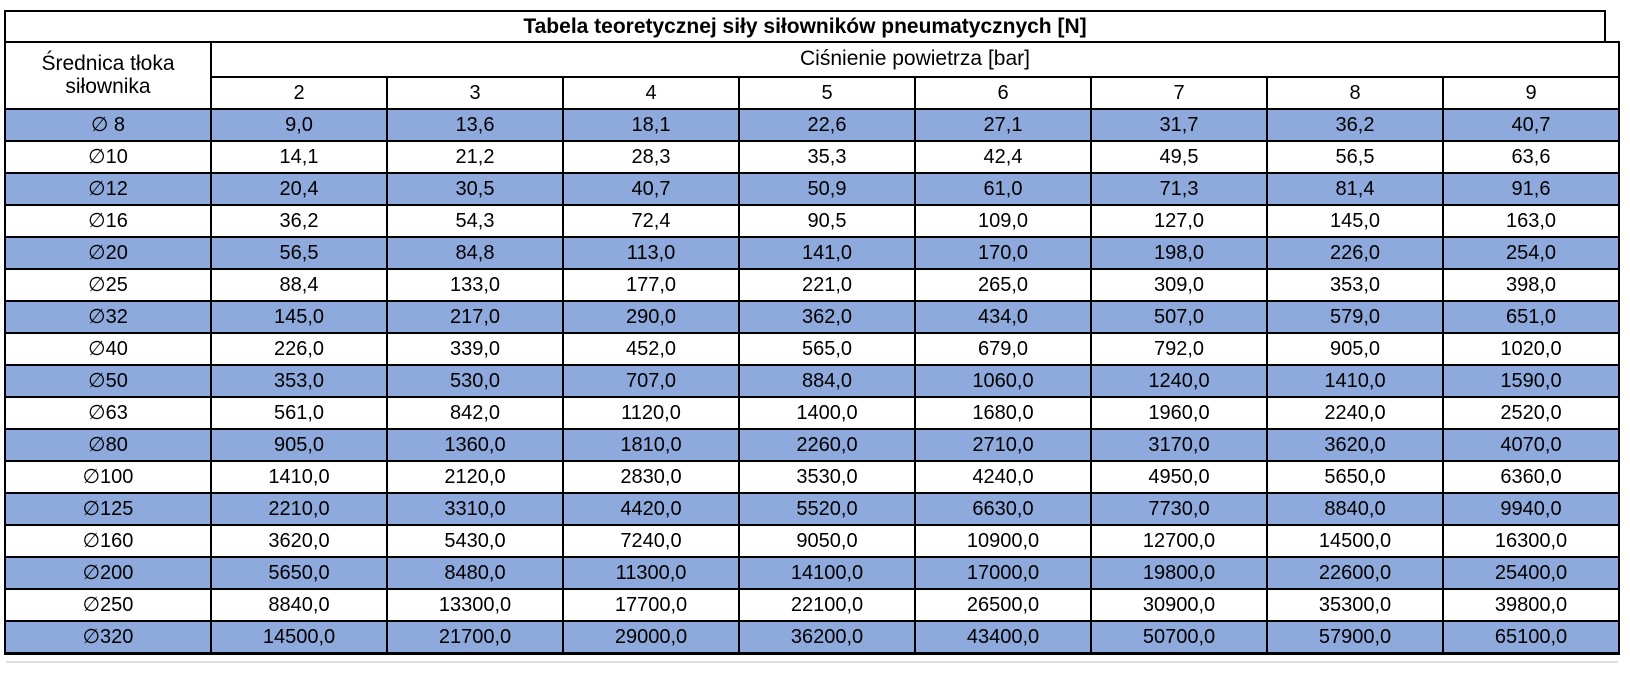  Describe the element at coordinates (827, 509) in the screenshot. I see `force-cell: 5520,0` at that location.